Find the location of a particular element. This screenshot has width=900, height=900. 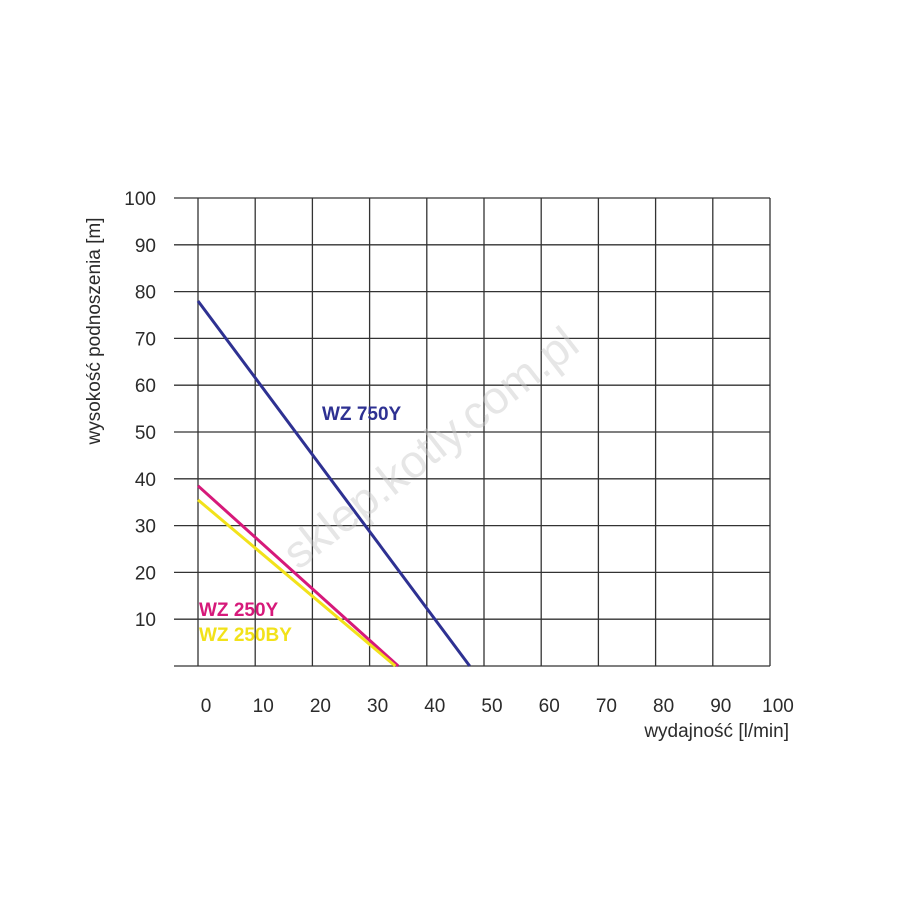

y-tick-label: 10 is located at coordinates (145, 620).